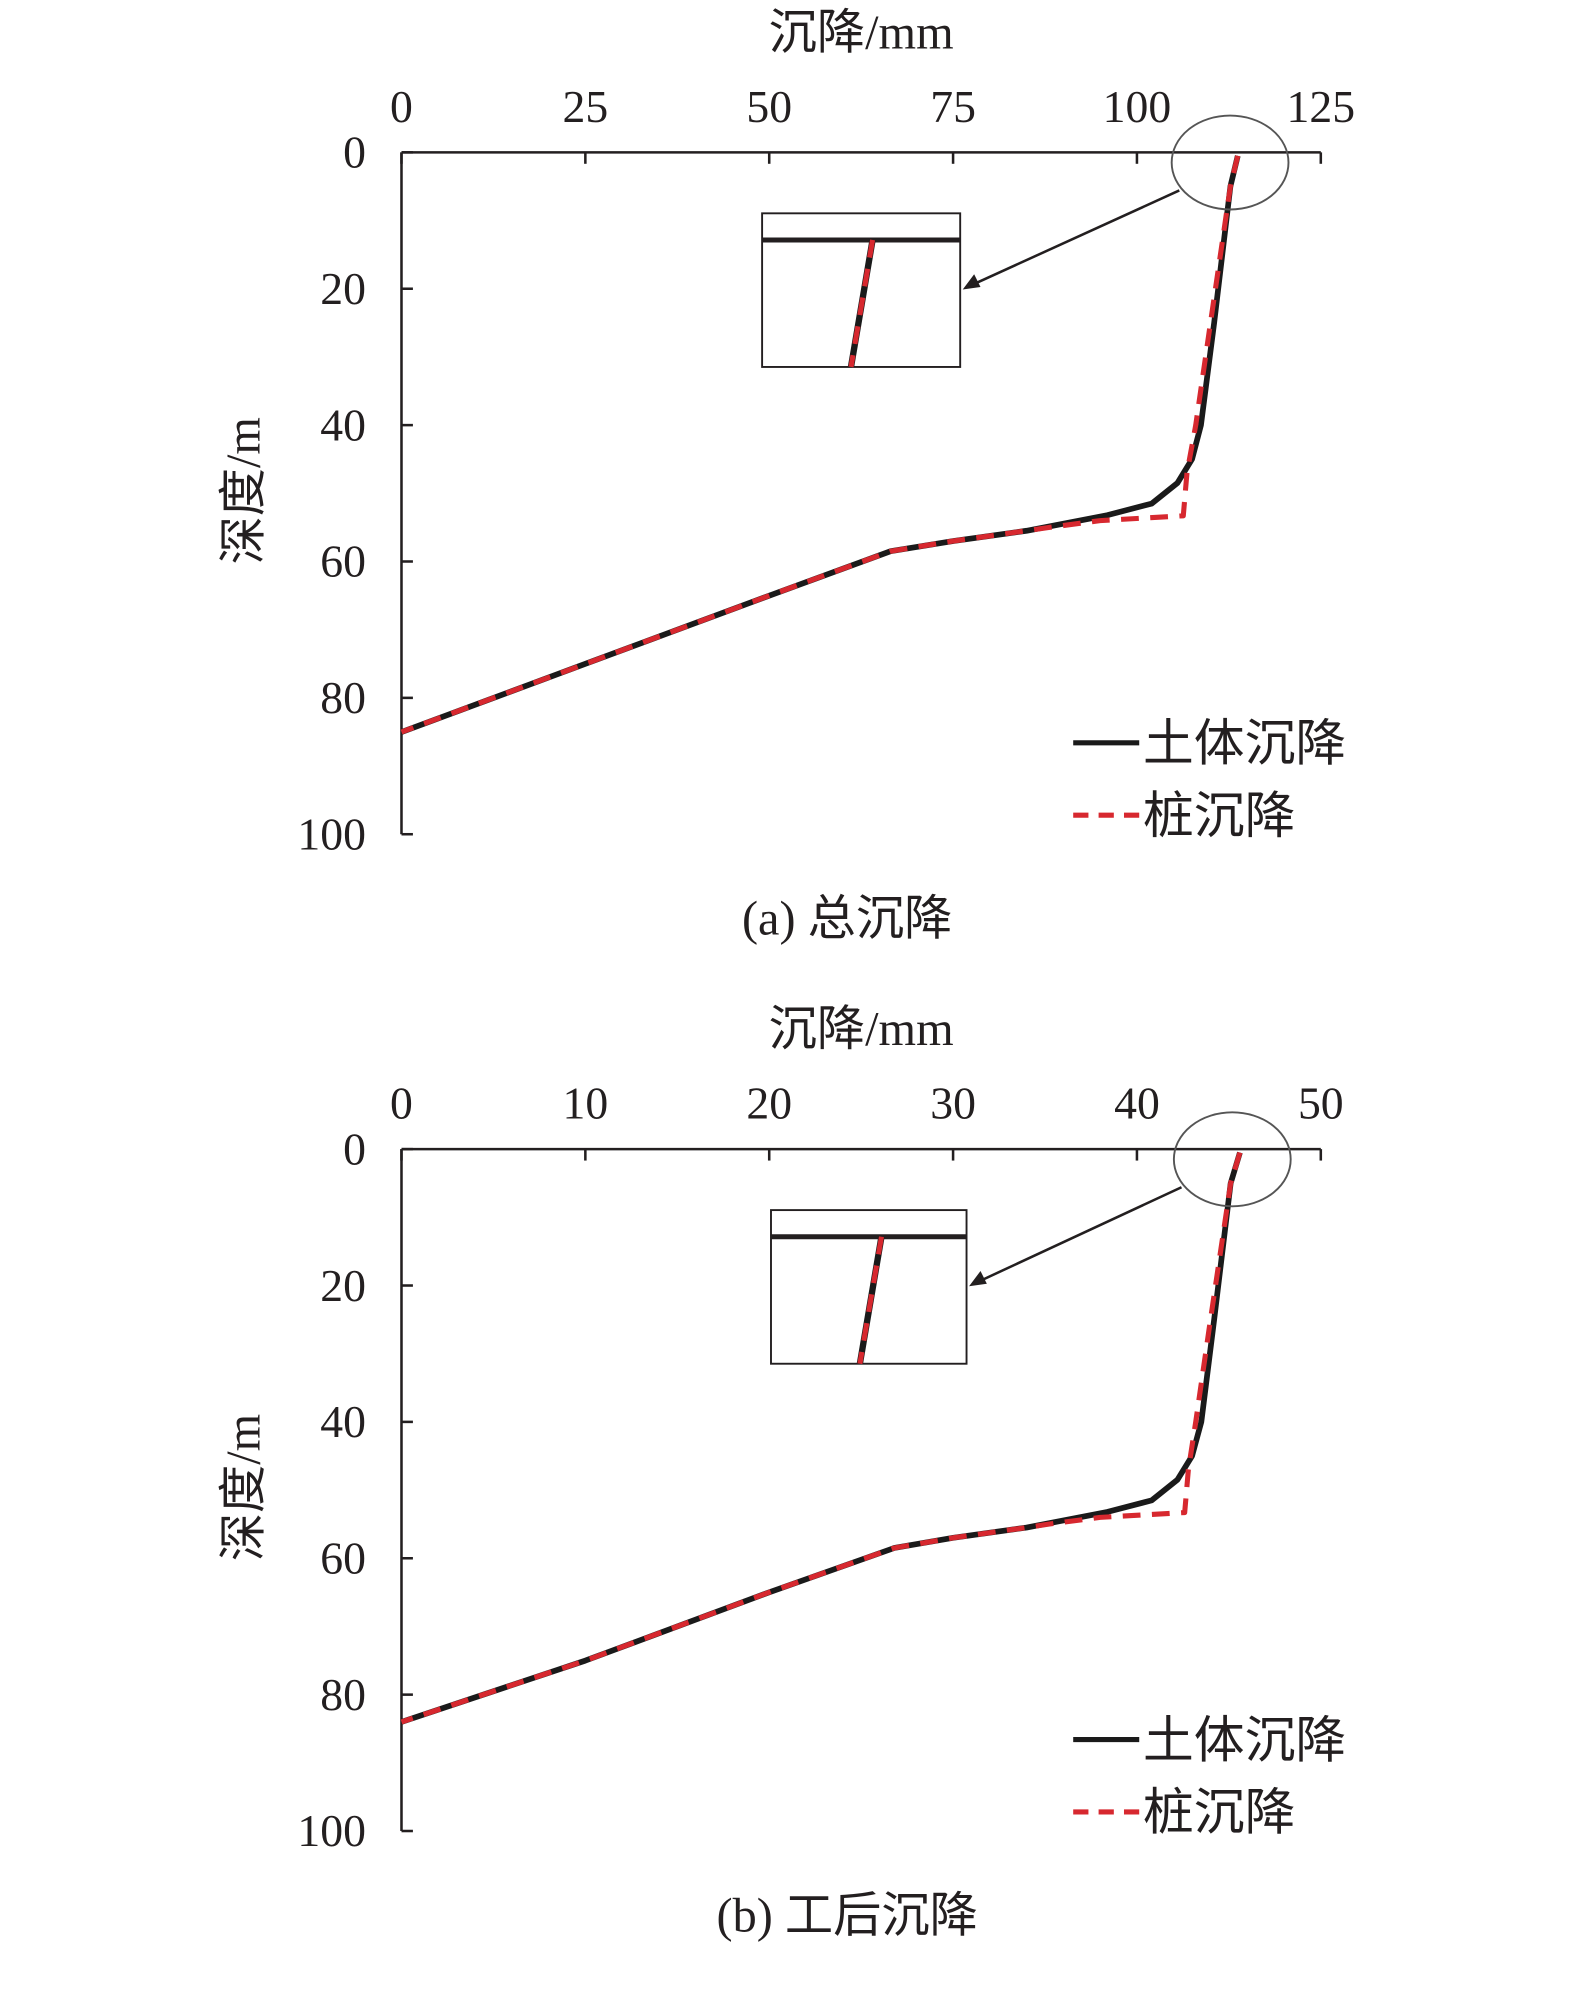 The width and height of the screenshot is (1575, 1991). What do you see at coordinates (769, 1103) in the screenshot?
I see `x-tick-label: 20` at bounding box center [769, 1103].